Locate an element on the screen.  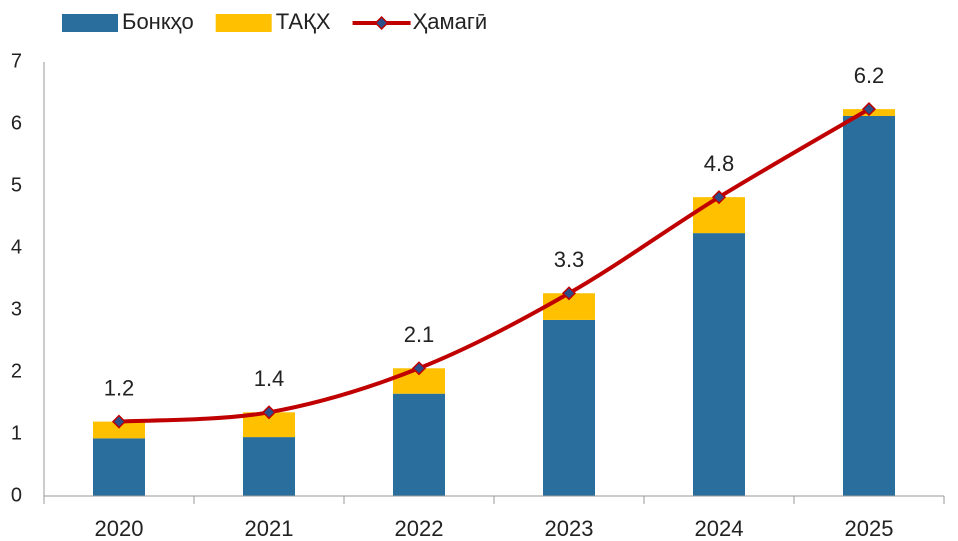
x-tick-label: 2021 is located at coordinates (269, 528).